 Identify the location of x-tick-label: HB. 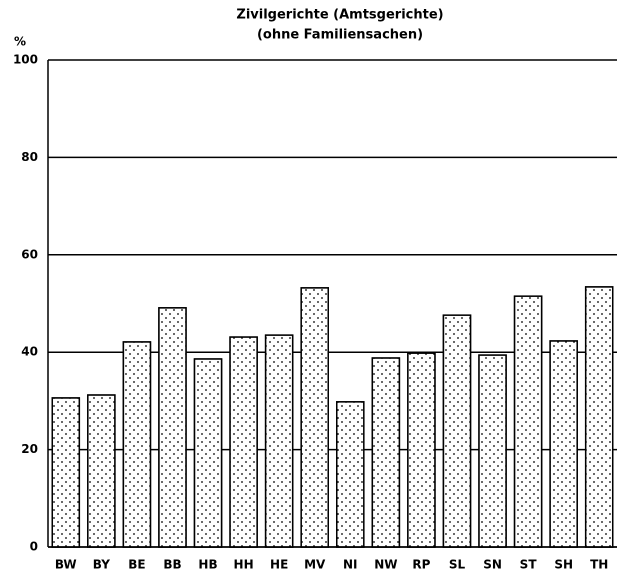
(207, 565).